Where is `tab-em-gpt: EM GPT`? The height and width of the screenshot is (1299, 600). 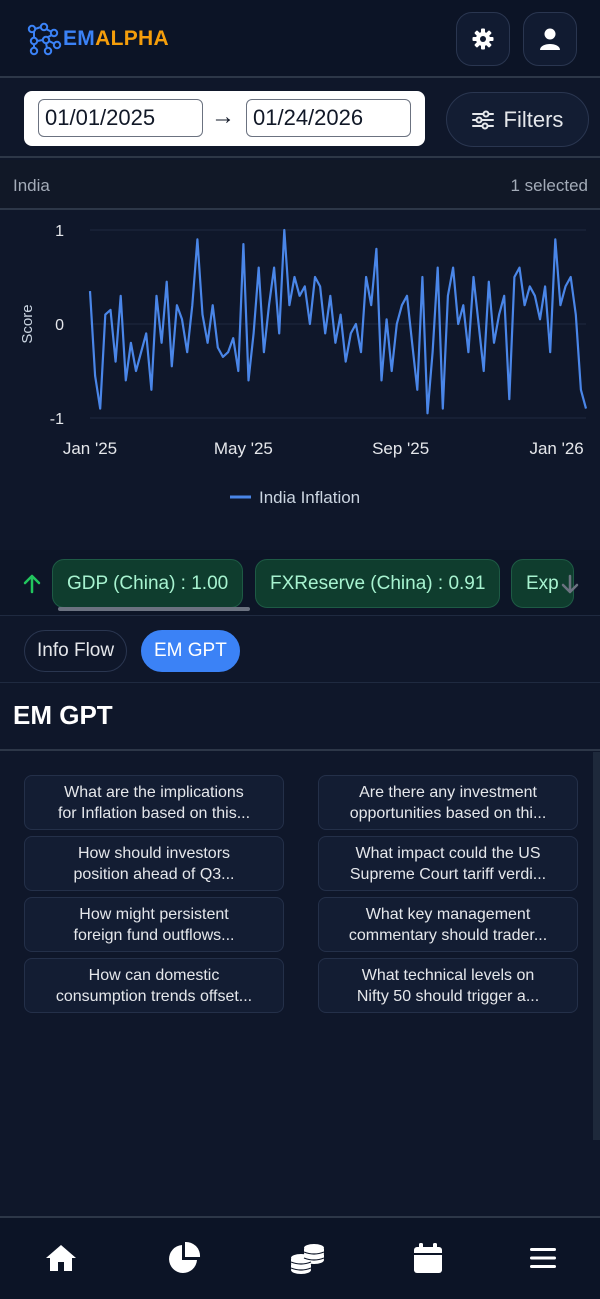
tab-em-gpt: EM GPT is located at coordinates (190, 651).